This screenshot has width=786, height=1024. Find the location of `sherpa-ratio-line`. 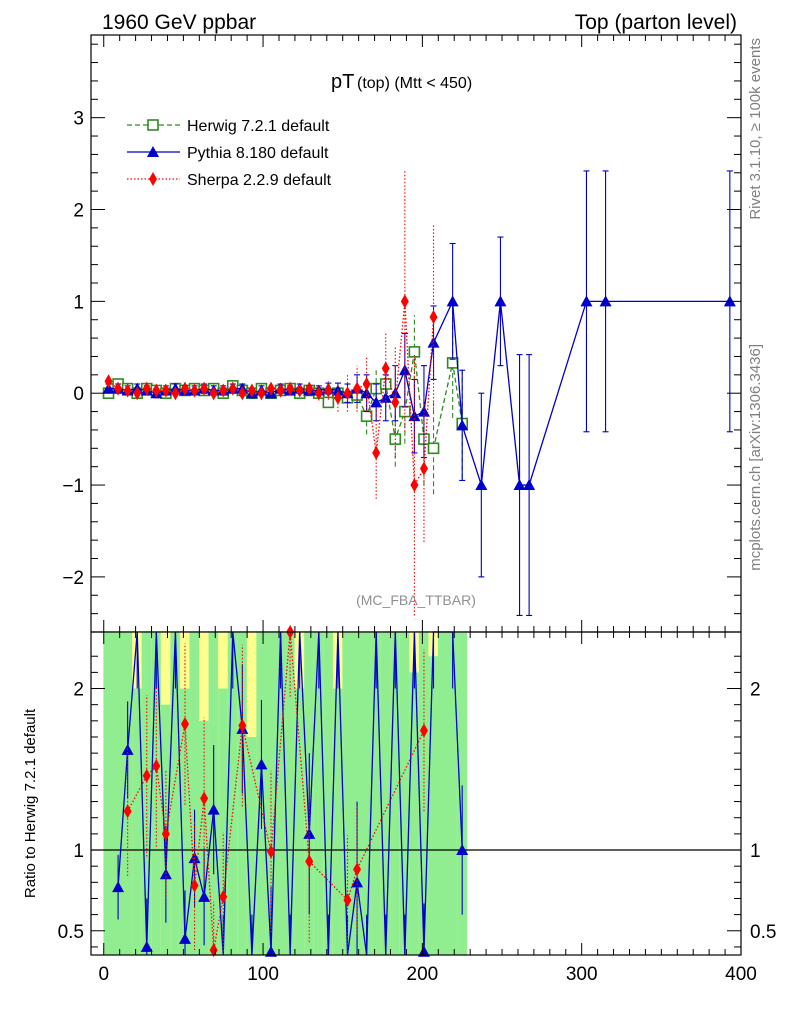

sherpa-ratio-line is located at coordinates (276, 791).